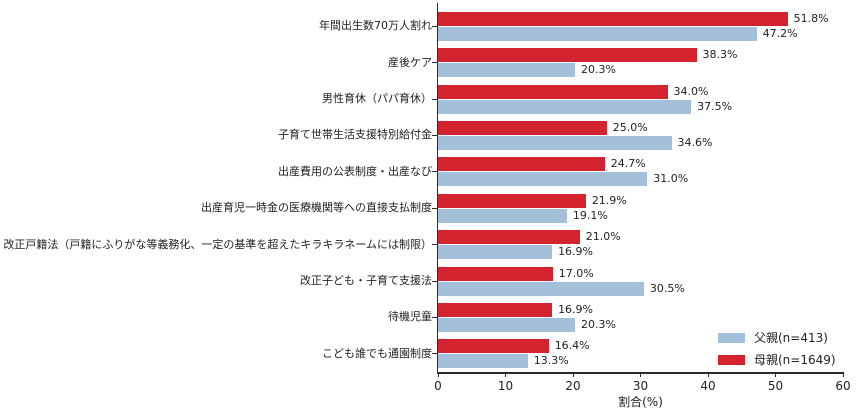 The width and height of the screenshot is (860, 419). What do you see at coordinates (573, 386) in the screenshot?
I see `x-tick-label: 20` at bounding box center [573, 386].